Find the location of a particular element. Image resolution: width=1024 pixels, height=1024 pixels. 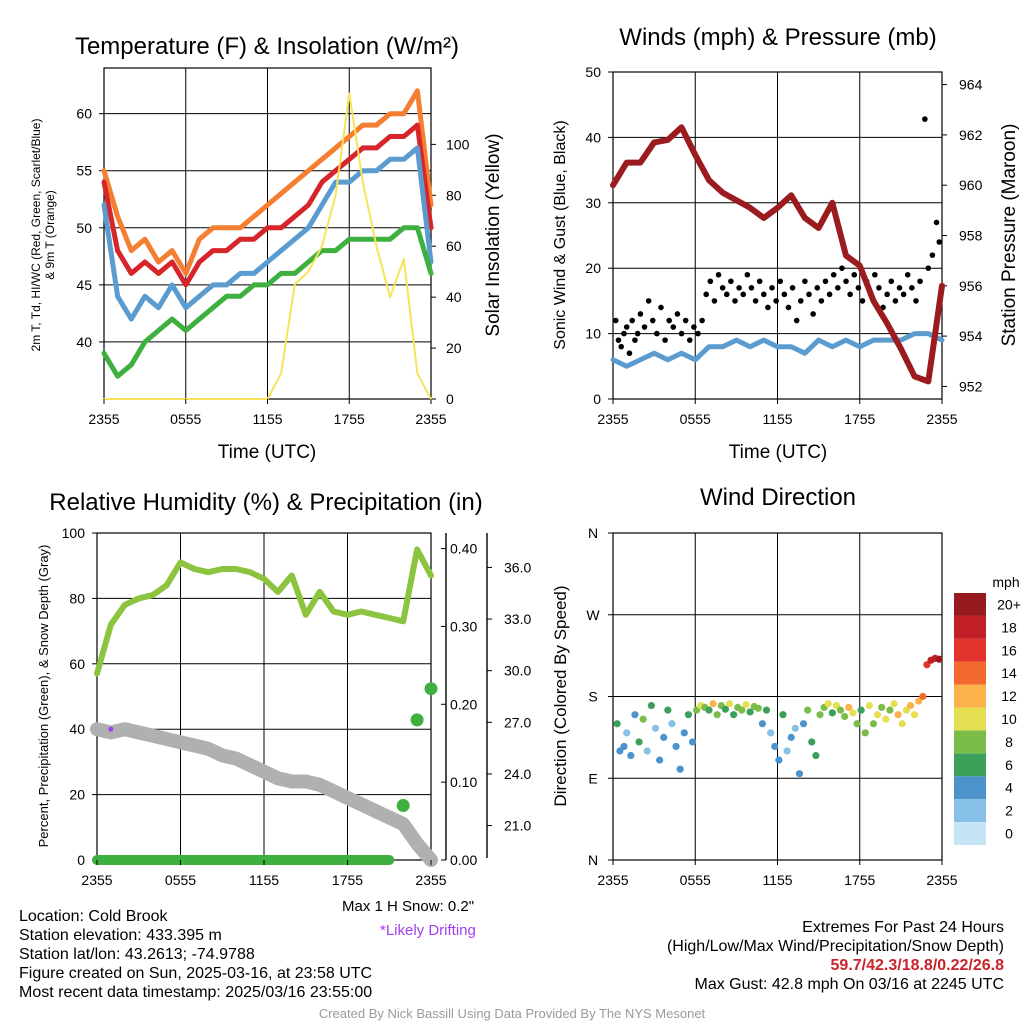

x-tick-label: 1155 is located at coordinates (777, 880).